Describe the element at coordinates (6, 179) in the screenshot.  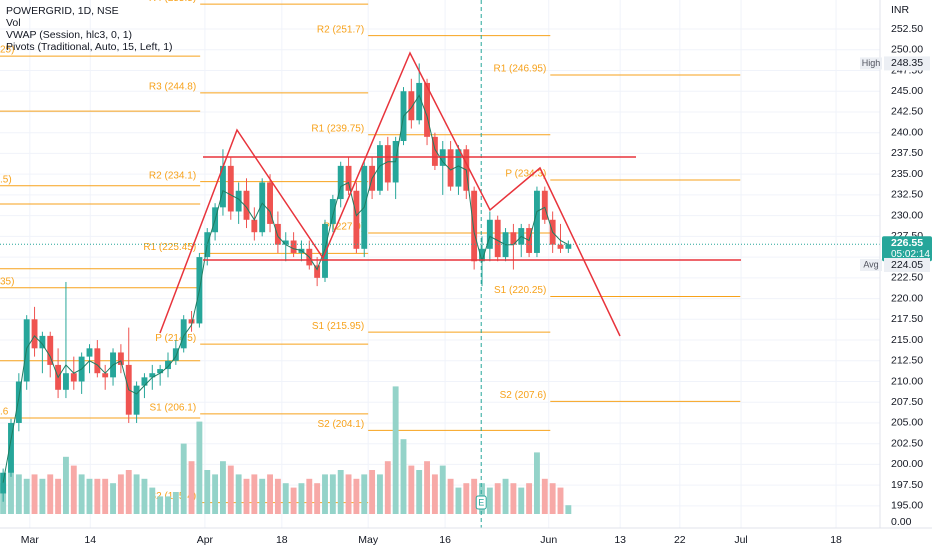
I see `pivot-label: .5)` at that location.